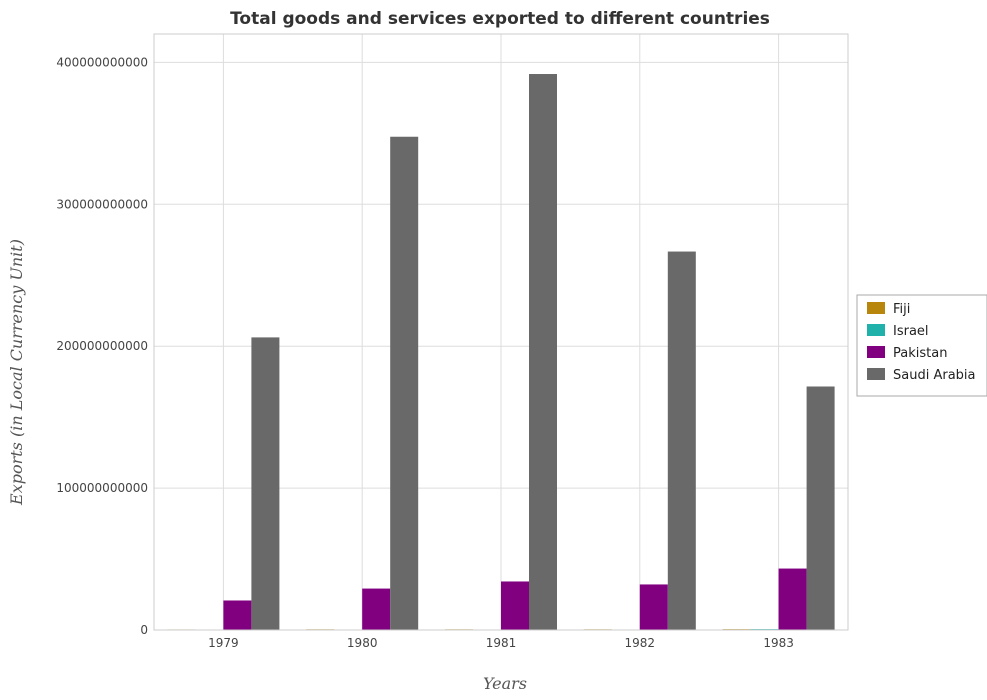 The height and width of the screenshot is (700, 987). I want to click on bar-pakistan-1983, so click(792, 599).